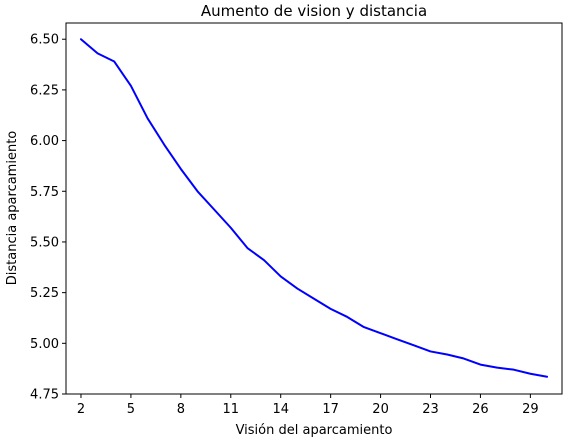 This screenshot has width=571, height=443. What do you see at coordinates (181, 409) in the screenshot?
I see `x-tick-label: 8` at bounding box center [181, 409].